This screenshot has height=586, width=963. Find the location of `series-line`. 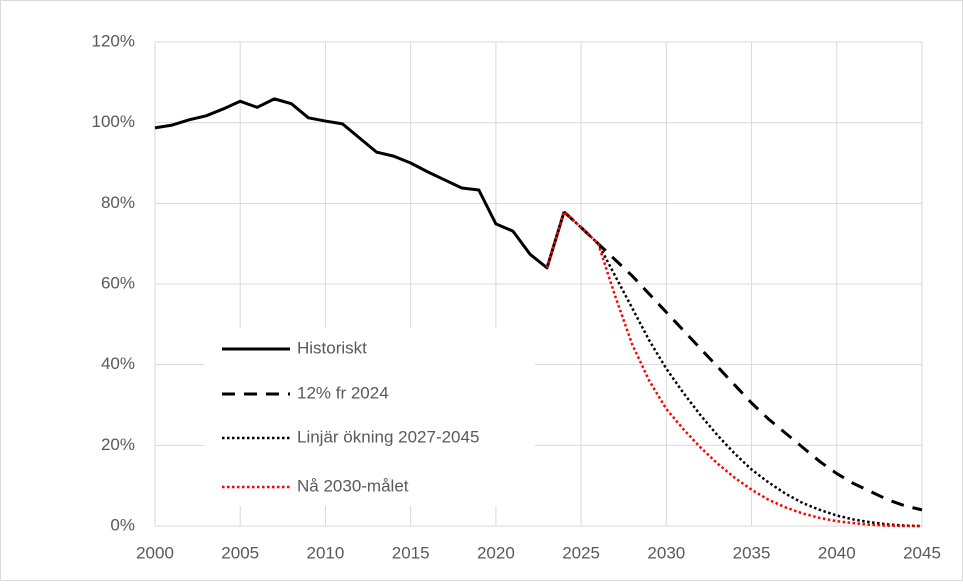

series-line is located at coordinates (360, 183).